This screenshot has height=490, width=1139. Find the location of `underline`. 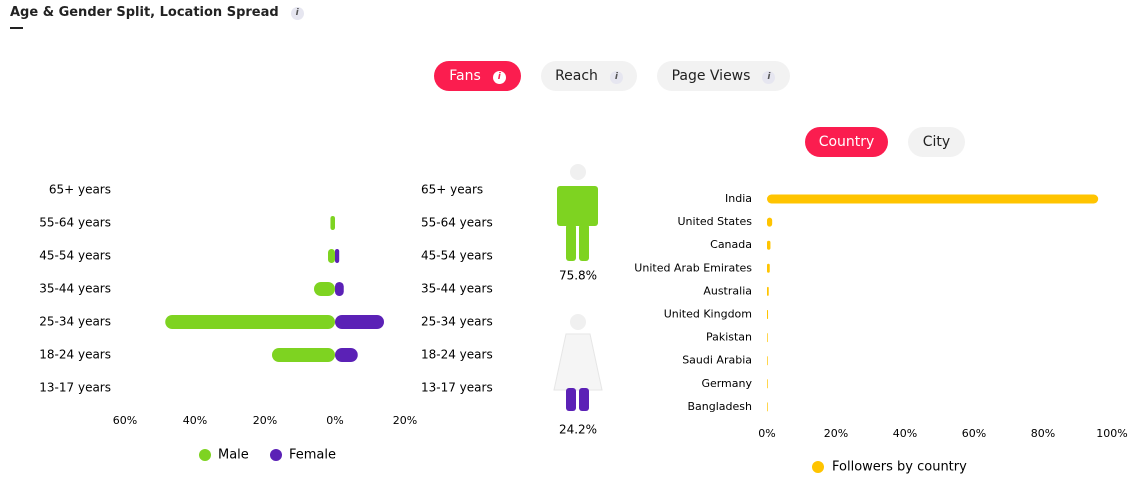

underline is located at coordinates (16, 28).